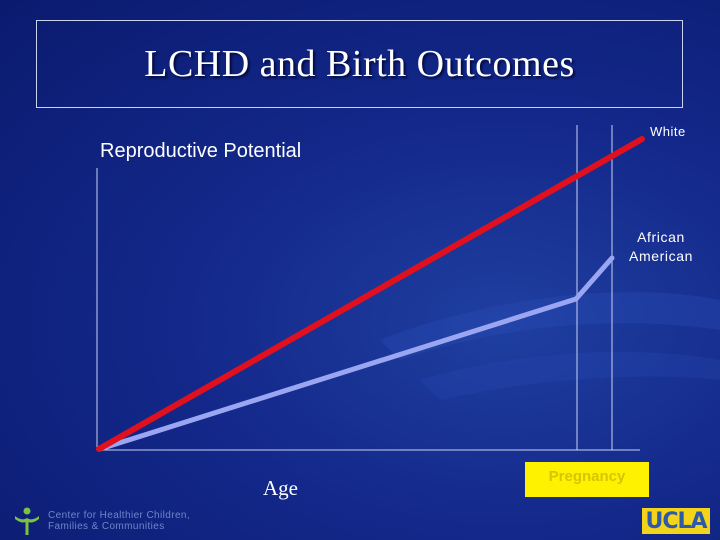 The height and width of the screenshot is (540, 720). I want to click on white-series-label: White, so click(668, 131).